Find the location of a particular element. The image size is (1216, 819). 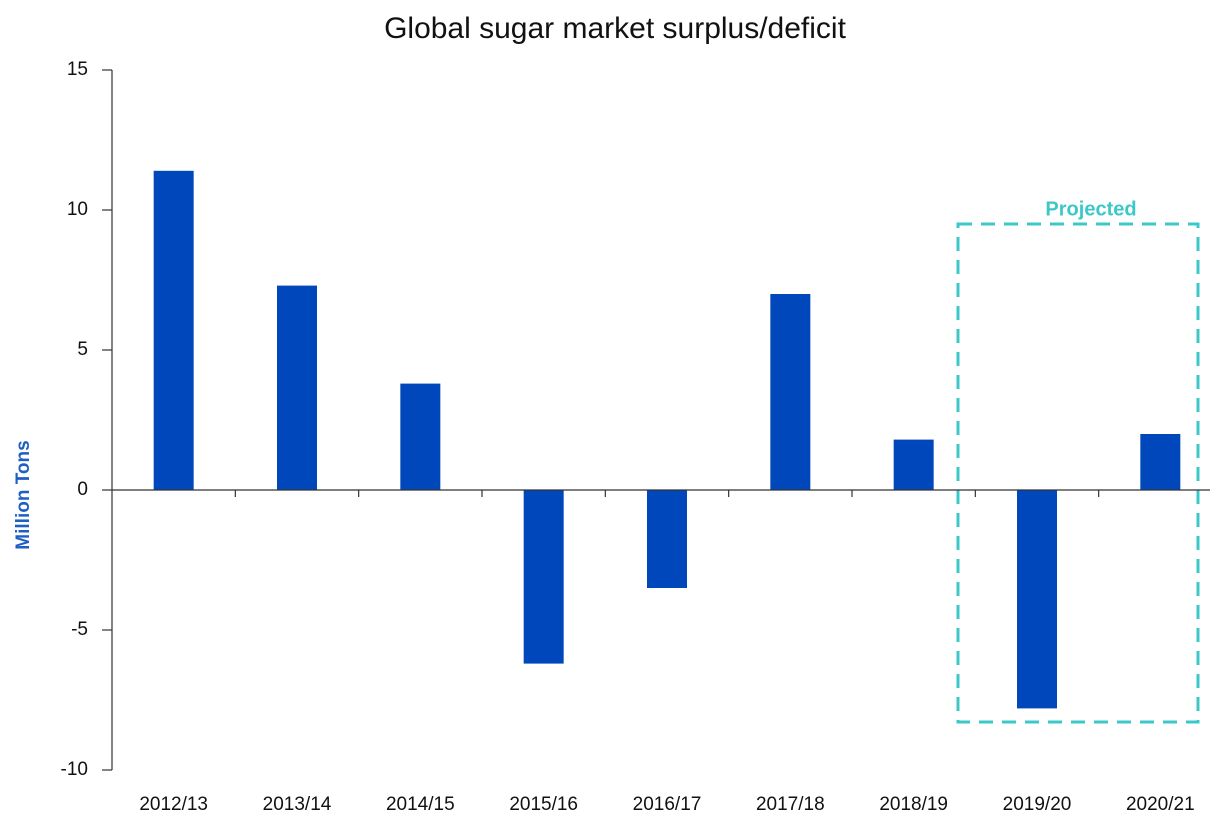

x-tick-label: 2016/17 is located at coordinates (667, 804).